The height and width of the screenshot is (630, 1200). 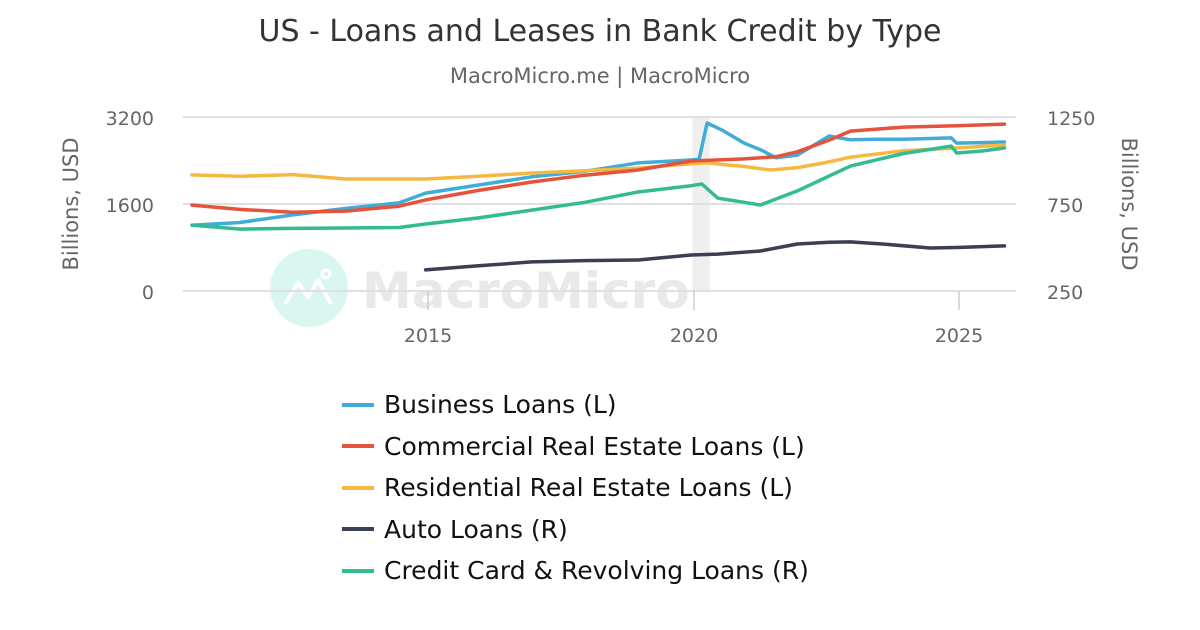 What do you see at coordinates (148, 293) in the screenshot?
I see `left-tick-0: 0` at bounding box center [148, 293].